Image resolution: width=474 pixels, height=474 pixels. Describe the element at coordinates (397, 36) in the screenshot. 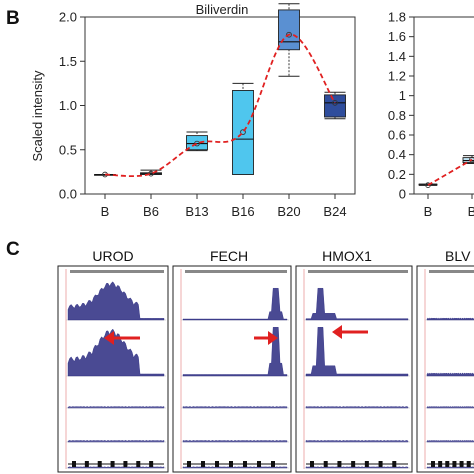

I see `y-tick-label: 1.6` at that location.